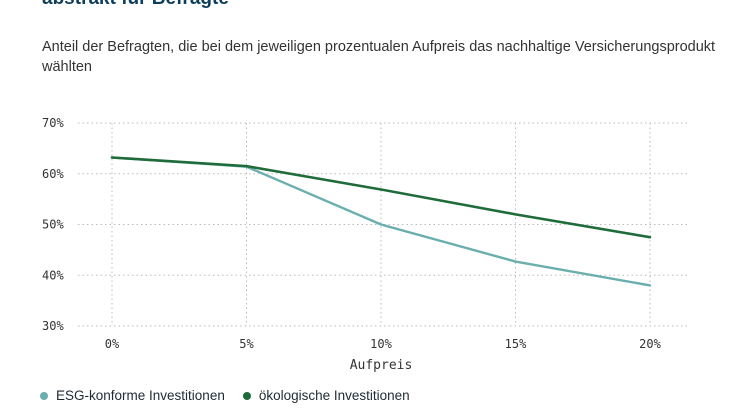  Describe the element at coordinates (381, 197) in the screenshot. I see `series-line-oekologisch` at that location.